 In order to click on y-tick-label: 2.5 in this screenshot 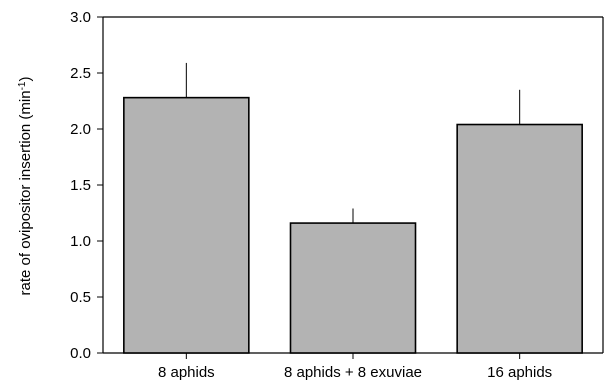, I will do `click(80, 73)`.